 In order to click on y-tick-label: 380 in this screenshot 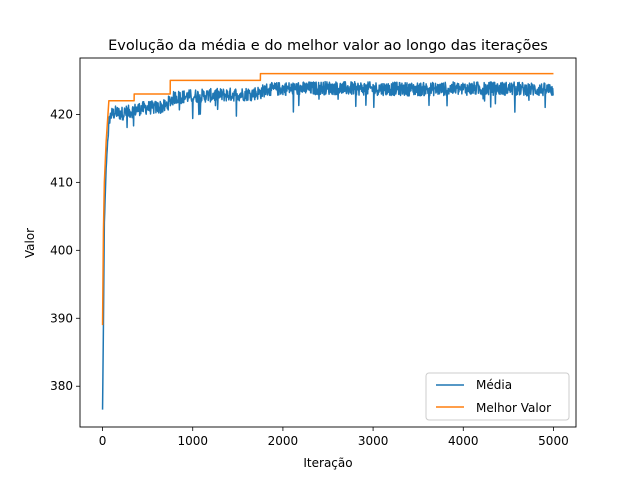, I will do `click(61, 386)`.